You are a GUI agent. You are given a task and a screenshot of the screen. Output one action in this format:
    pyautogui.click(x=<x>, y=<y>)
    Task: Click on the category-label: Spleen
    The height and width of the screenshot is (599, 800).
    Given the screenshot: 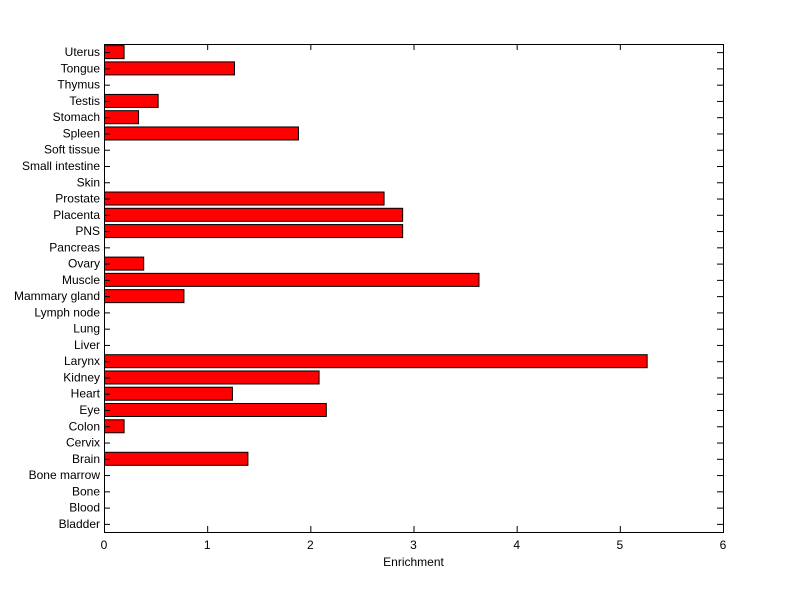 What is the action you would take?
    pyautogui.click(x=81, y=133)
    